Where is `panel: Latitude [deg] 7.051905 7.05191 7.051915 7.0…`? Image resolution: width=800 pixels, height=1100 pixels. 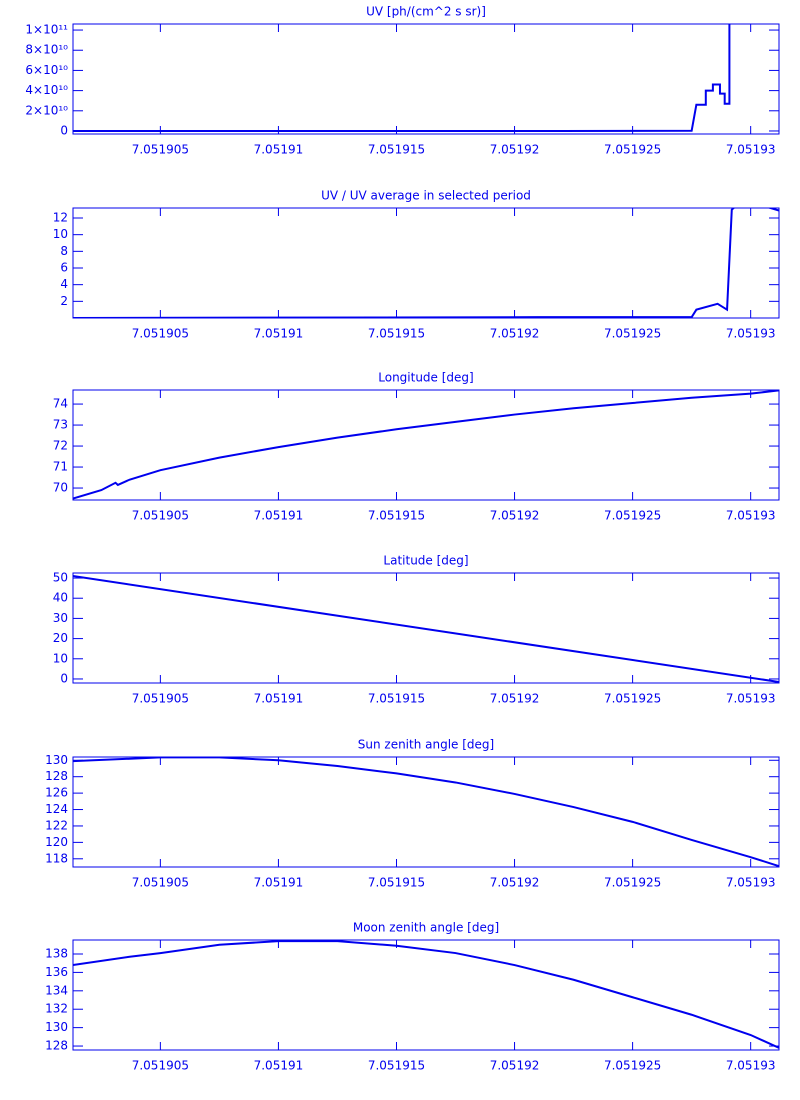 panel: Latitude [deg] 7.051905 7.05191 7.051915 7.0… is located at coordinates (416, 630).